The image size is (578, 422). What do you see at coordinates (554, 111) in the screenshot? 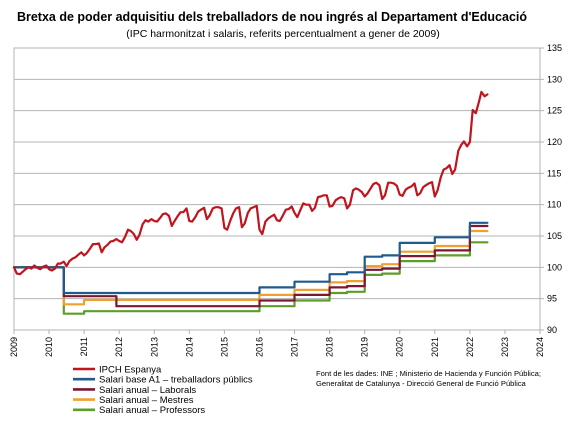
I see `y-tick-label: 125` at bounding box center [554, 111].